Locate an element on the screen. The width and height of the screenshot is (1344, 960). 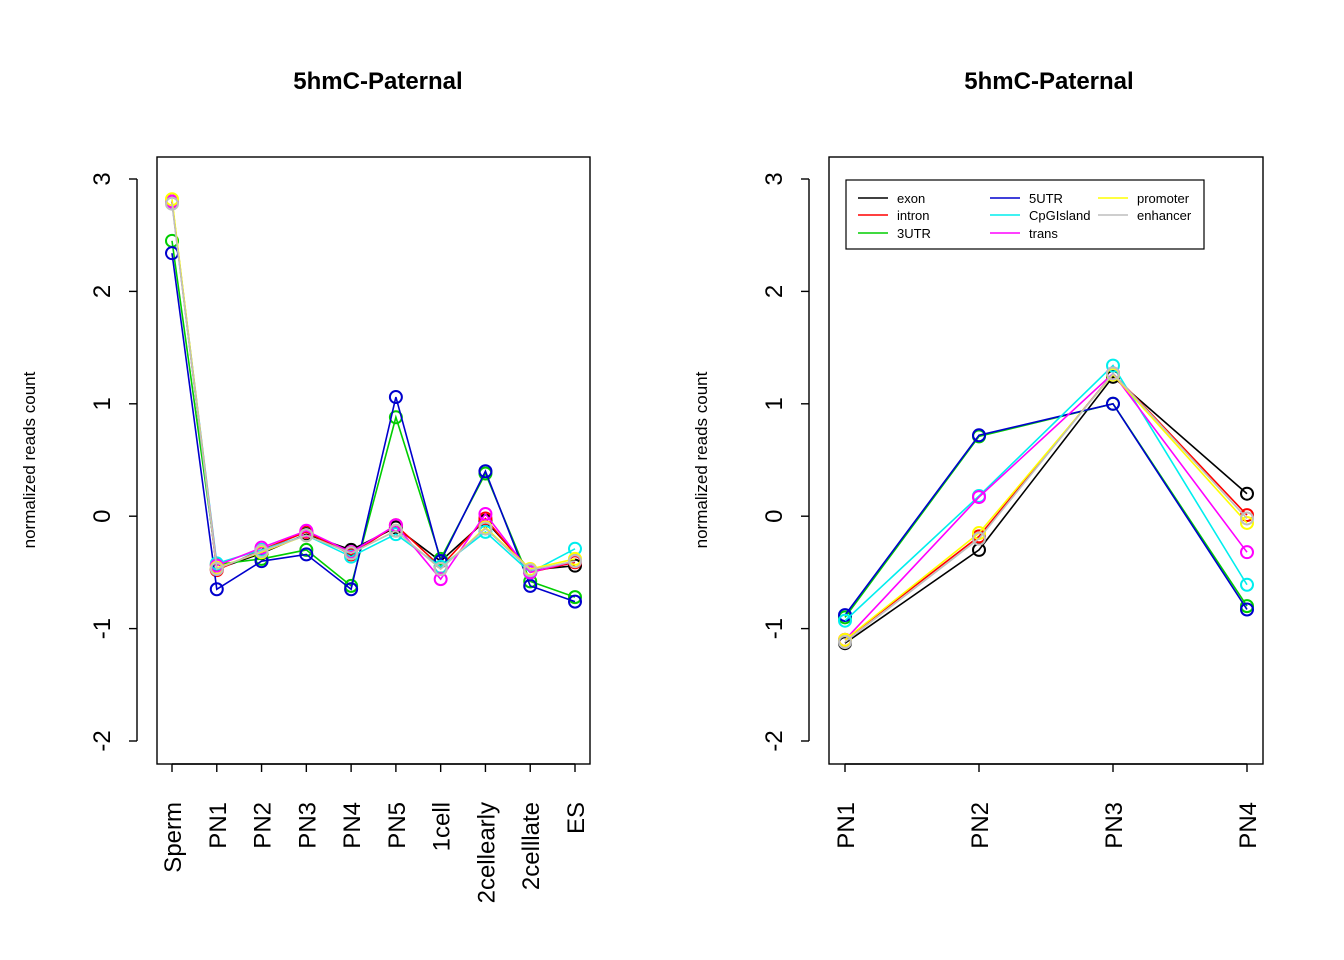
series-trans is located at coordinates (373, 390).